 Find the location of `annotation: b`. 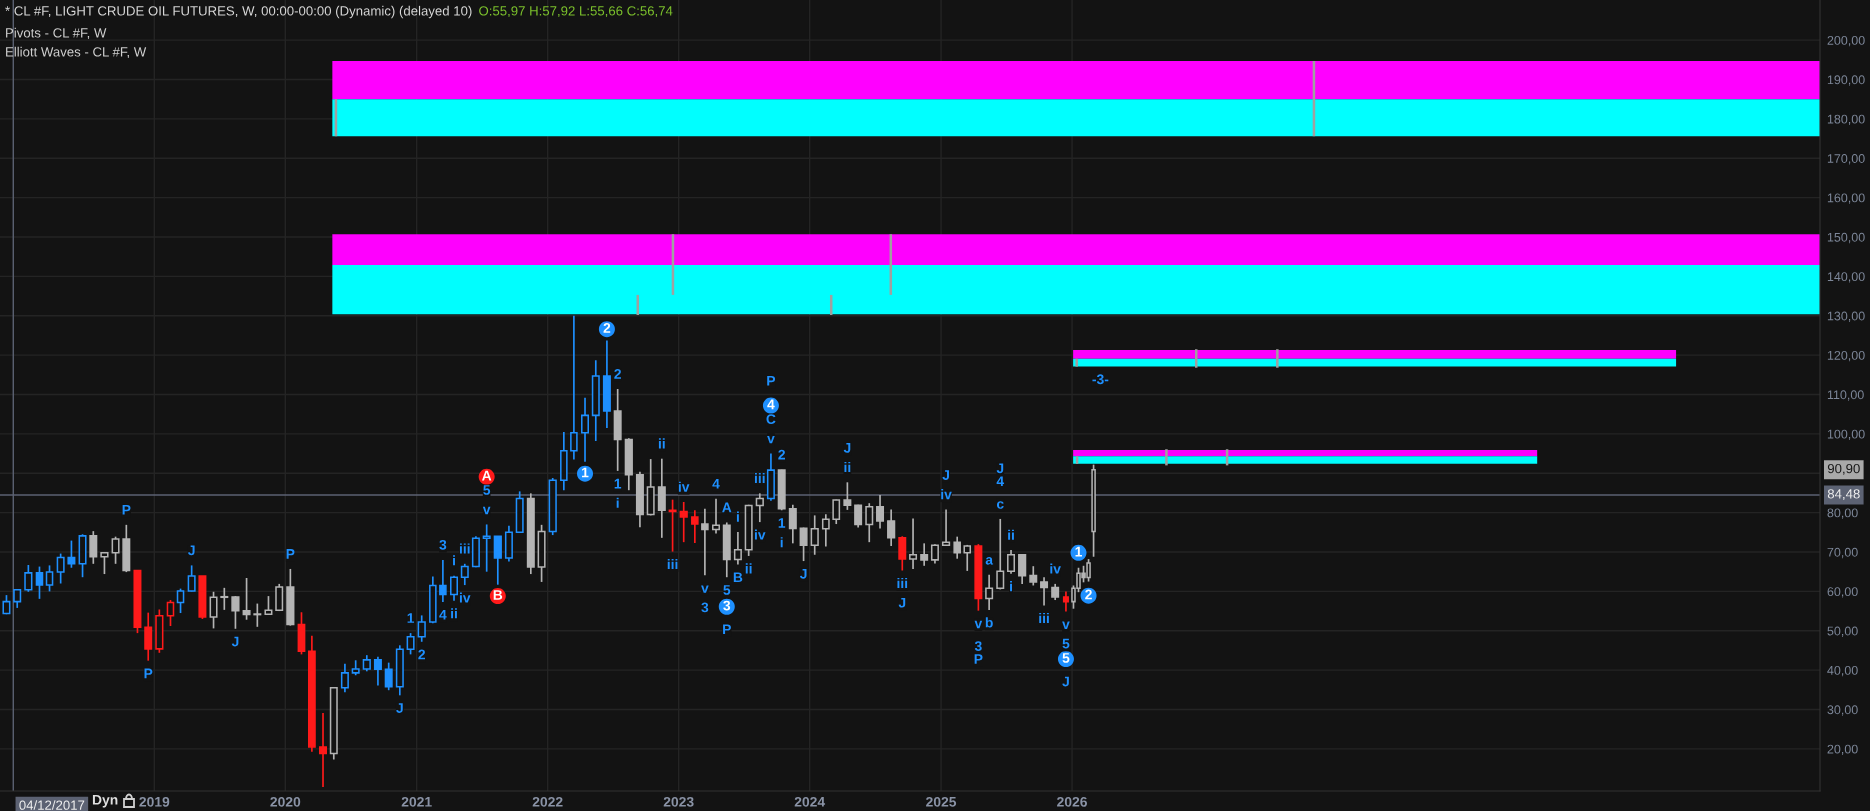

annotation: b is located at coordinates (989, 622).